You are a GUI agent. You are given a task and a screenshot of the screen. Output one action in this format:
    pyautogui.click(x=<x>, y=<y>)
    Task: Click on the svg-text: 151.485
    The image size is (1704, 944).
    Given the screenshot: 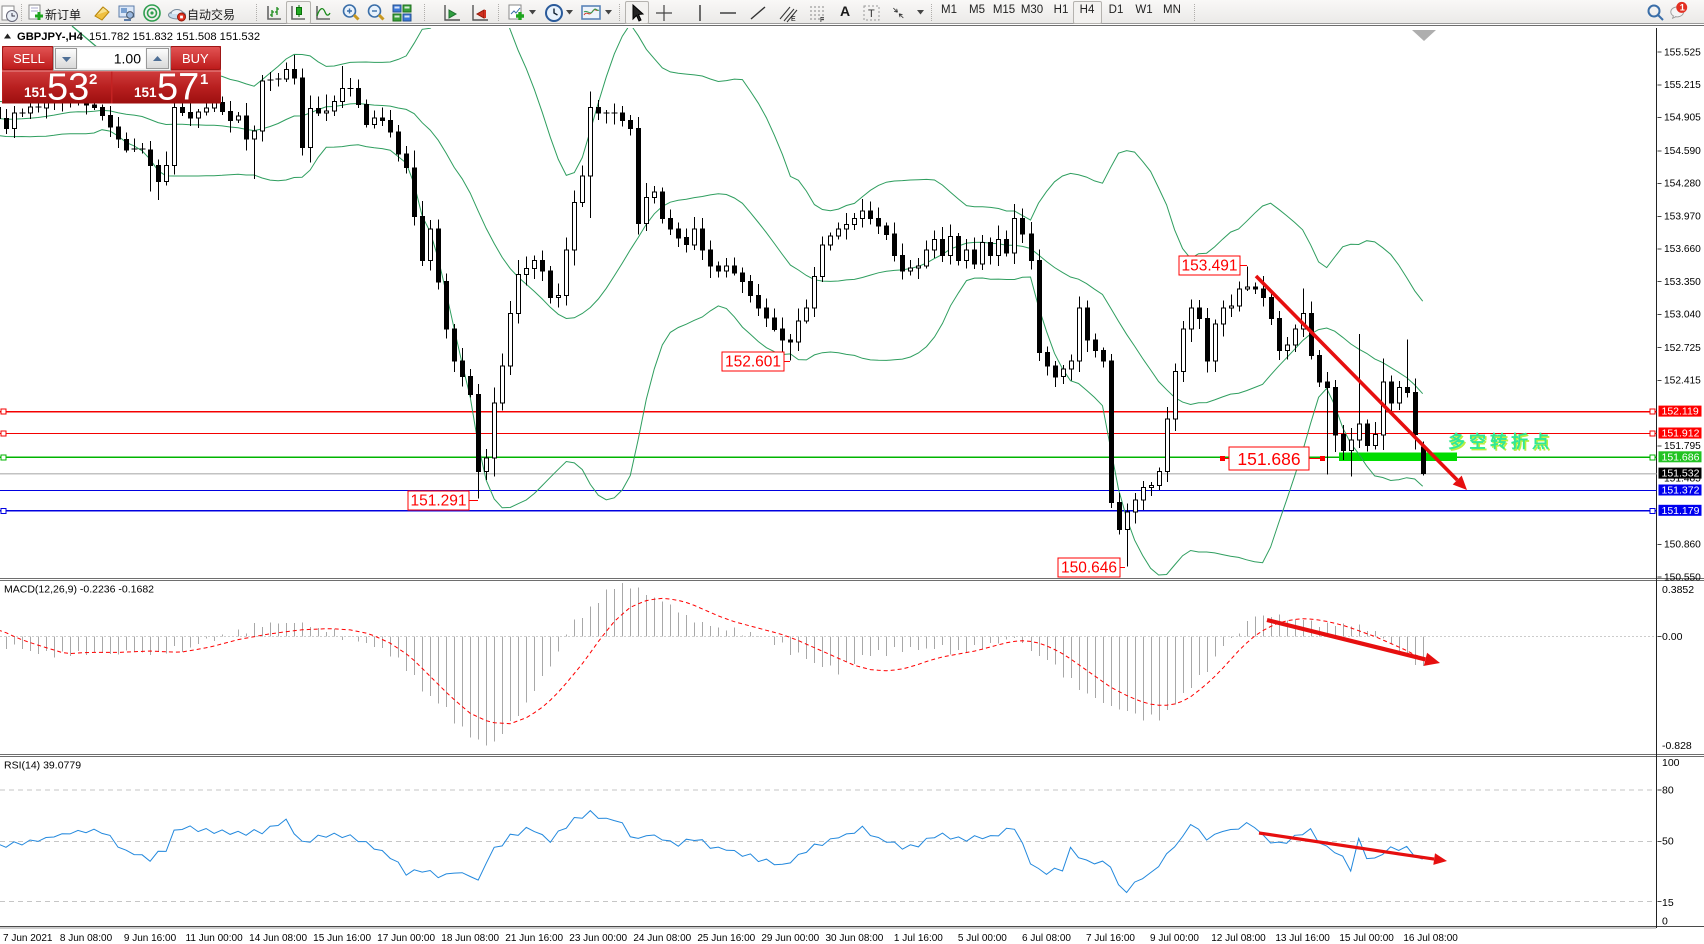 What is the action you would take?
    pyautogui.click(x=1682, y=479)
    